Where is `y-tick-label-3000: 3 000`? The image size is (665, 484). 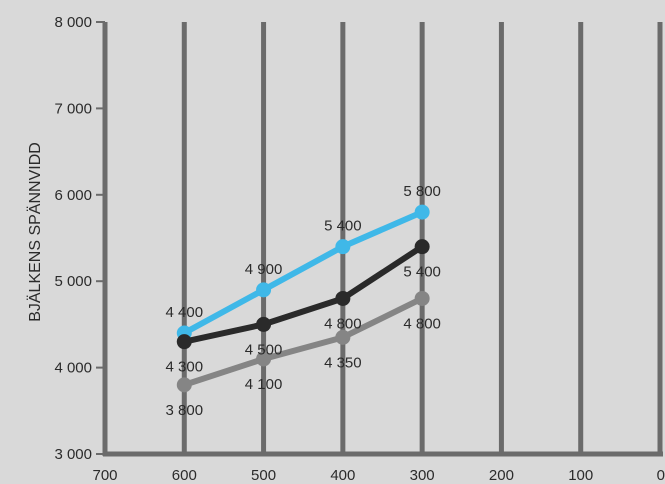 y-tick-label-3000: 3 000 is located at coordinates (73, 454).